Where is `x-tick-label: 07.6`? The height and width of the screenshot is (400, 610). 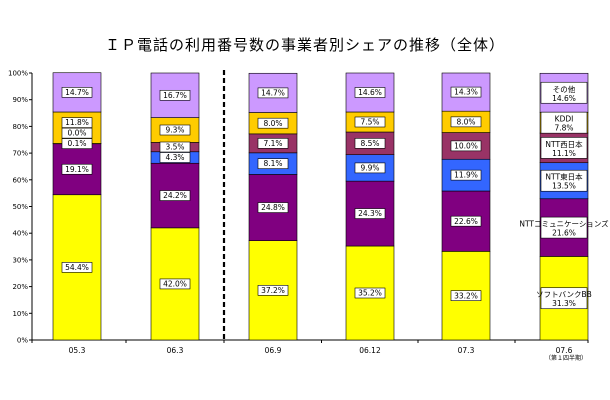 x-tick-label: 07.6 is located at coordinates (564, 350).